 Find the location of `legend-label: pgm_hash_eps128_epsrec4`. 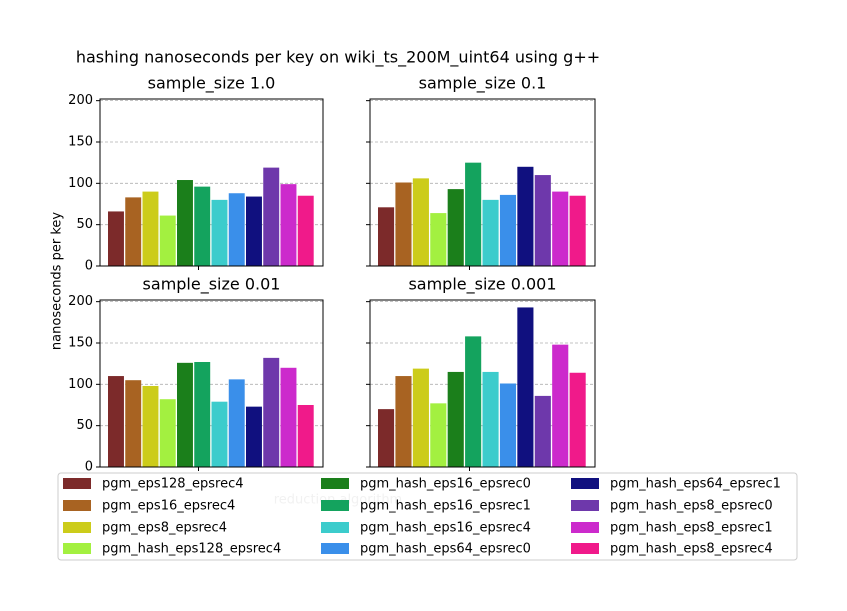

legend-label: pgm_hash_eps128_epsrec4 is located at coordinates (191, 549).